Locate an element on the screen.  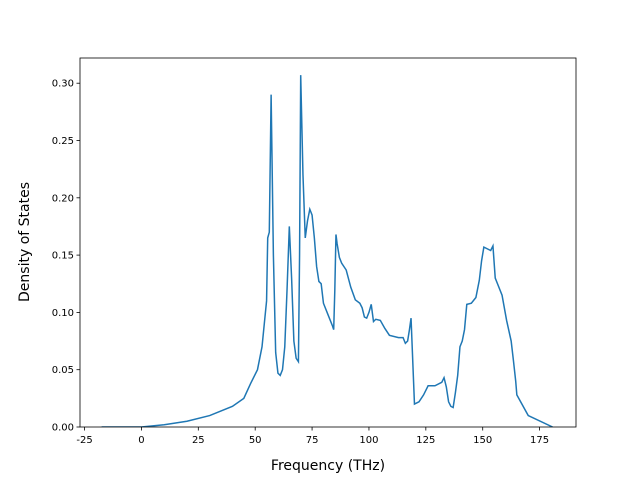
y-axis-label: Density of States is located at coordinates (25, 242).